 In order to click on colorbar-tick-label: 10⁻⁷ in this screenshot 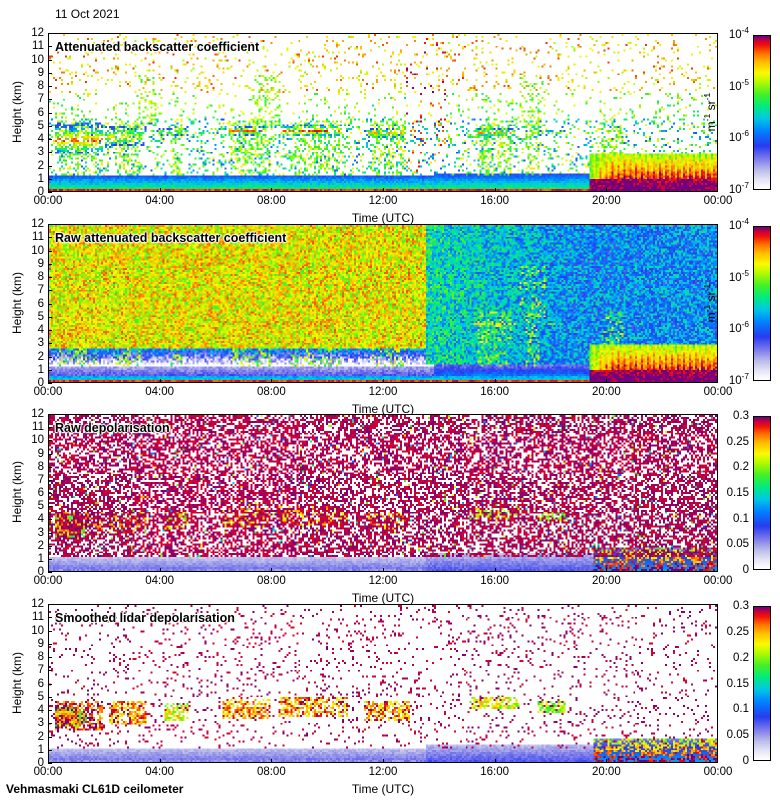, I will do `click(738, 379)`.